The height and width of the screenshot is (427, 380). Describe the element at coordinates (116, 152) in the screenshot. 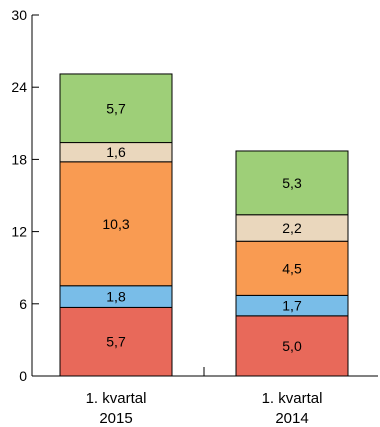

I see `bar-segment-value-label: 1,6` at that location.